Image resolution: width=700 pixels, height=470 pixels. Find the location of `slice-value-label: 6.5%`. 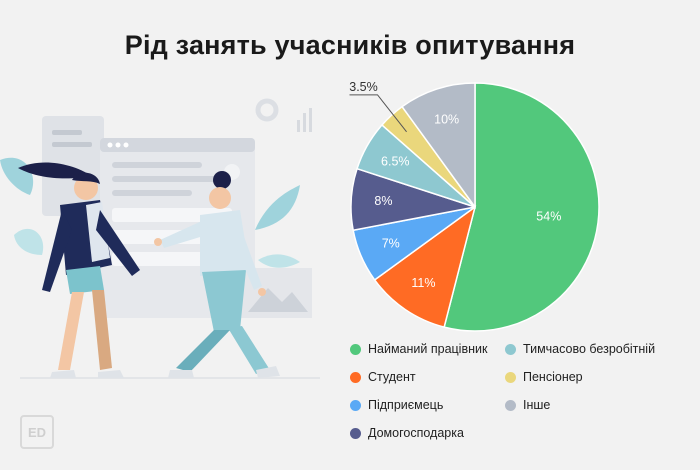

slice-value-label: 6.5% is located at coordinates (395, 162).